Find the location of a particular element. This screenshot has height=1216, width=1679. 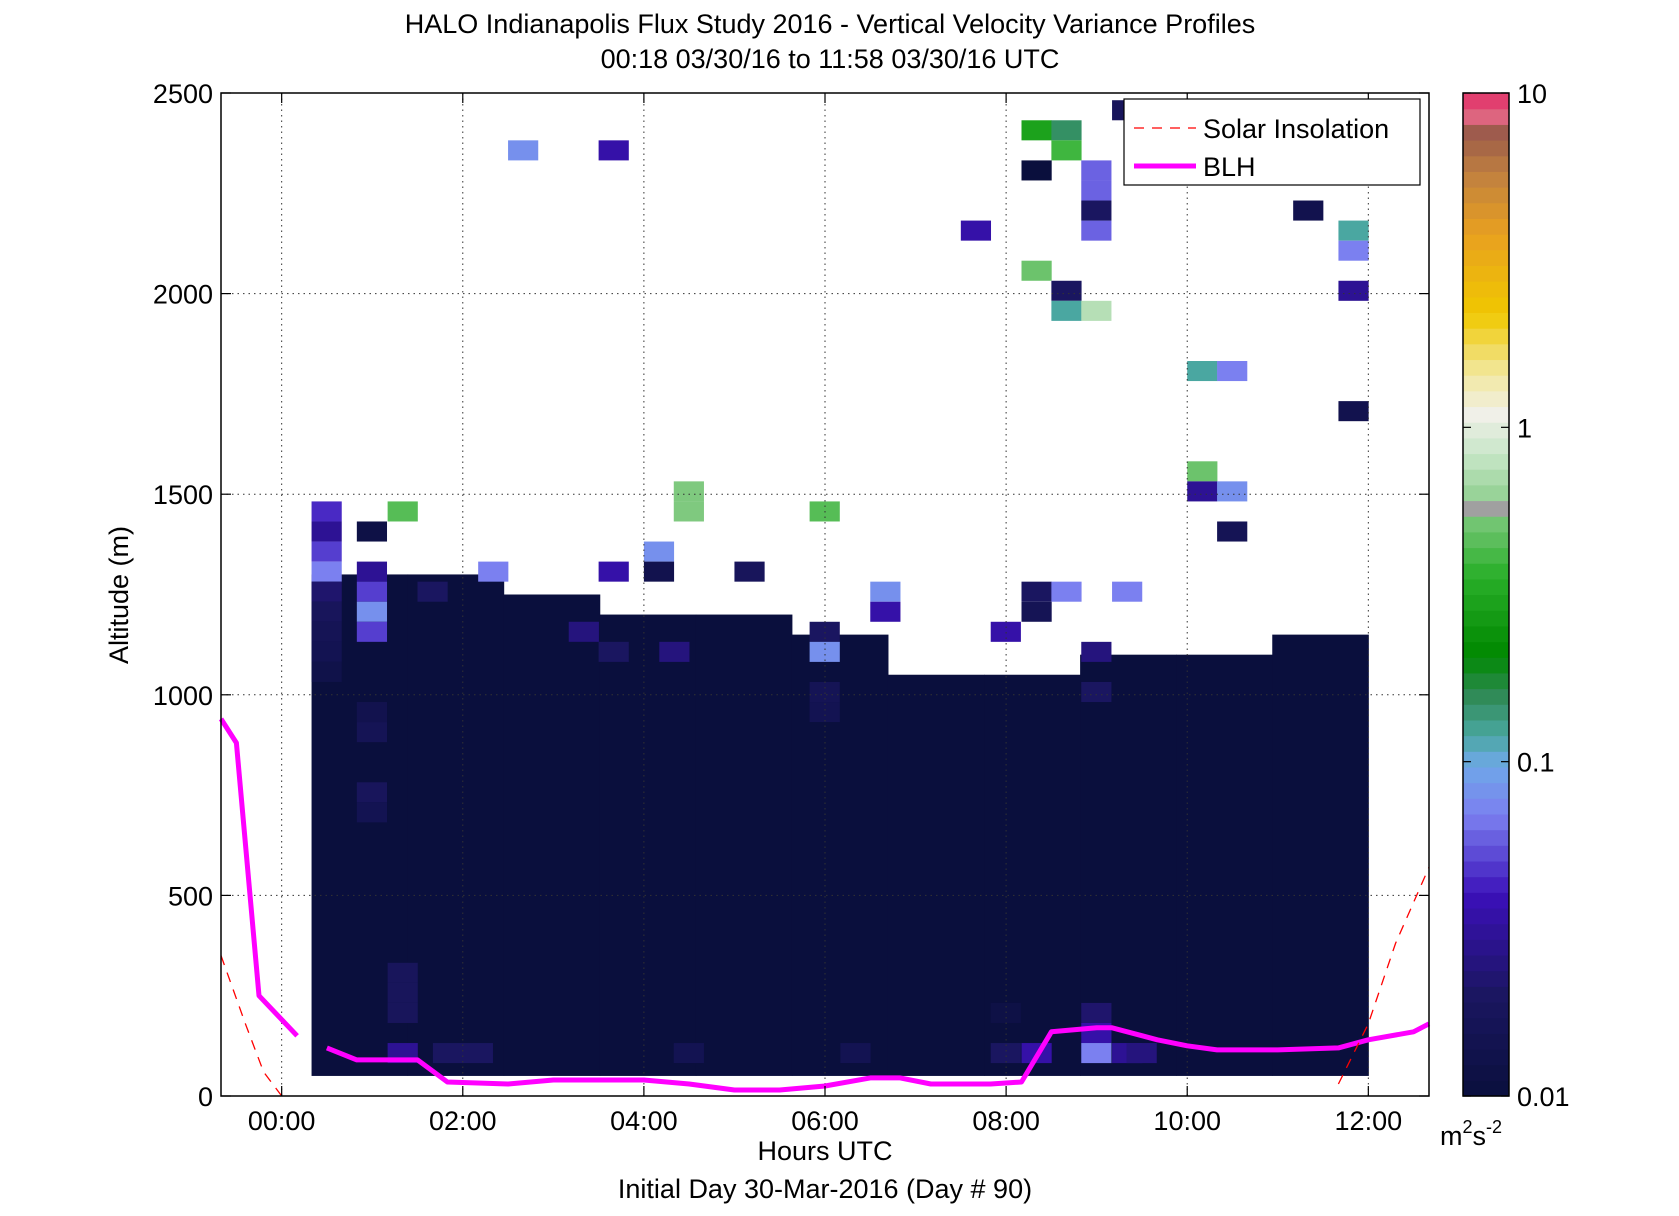

x-tick-label: 10:00 is located at coordinates (1187, 1121).